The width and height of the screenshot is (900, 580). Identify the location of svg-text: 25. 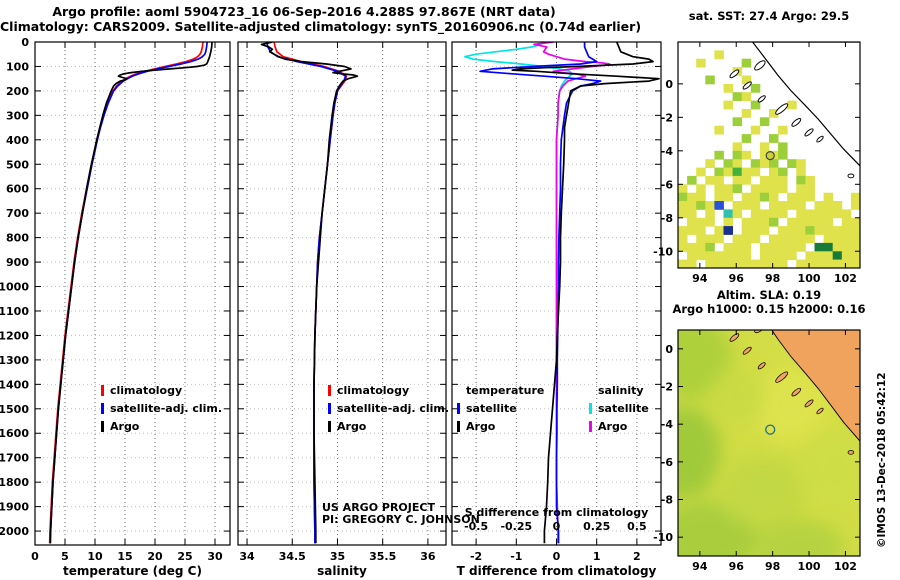
(184, 556).